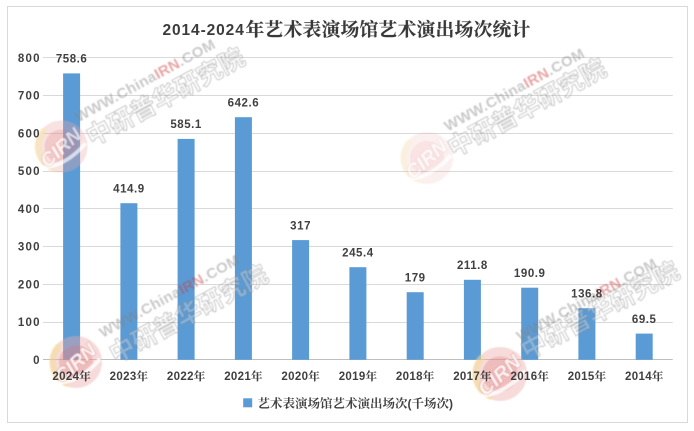 Image resolution: width=694 pixels, height=431 pixels. I want to click on svg-text: 2014, so click(638, 377).